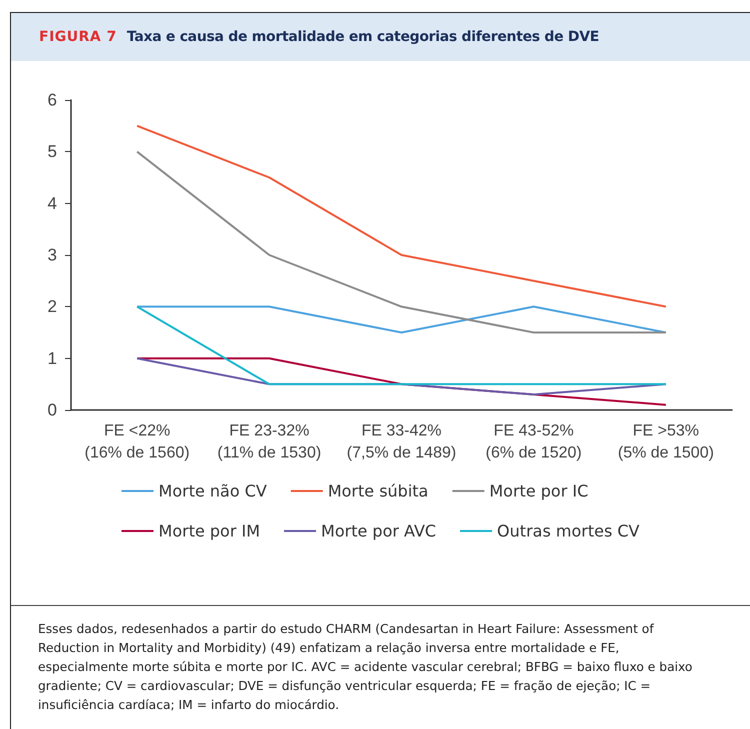 This screenshot has width=750, height=729. What do you see at coordinates (666, 442) in the screenshot?
I see `x-tick-label: FE >53% (5% de 1500)` at bounding box center [666, 442].